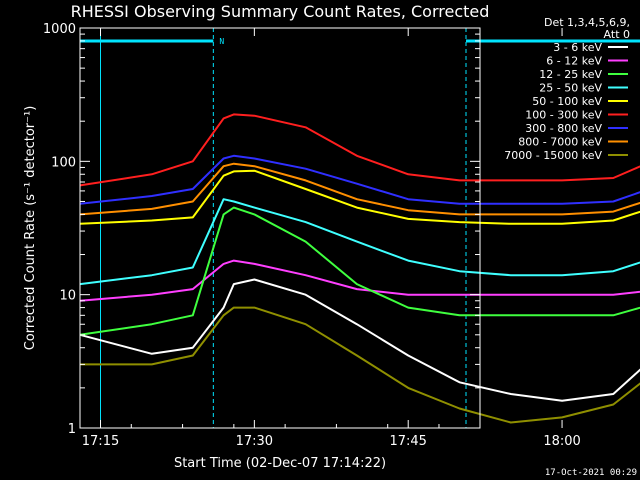  I want to click on y-tick-label: 100, so click(63, 162).